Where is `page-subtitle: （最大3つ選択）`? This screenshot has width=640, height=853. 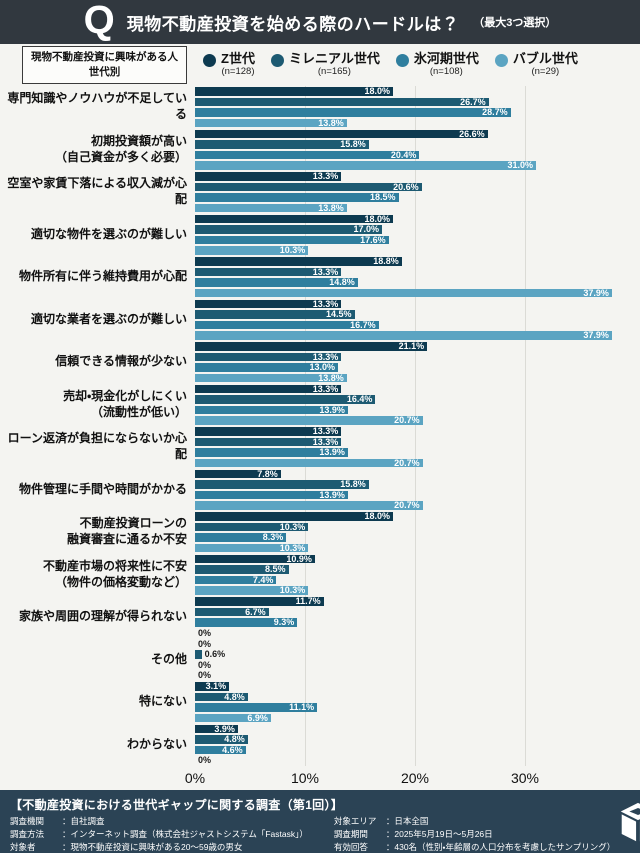 page-subtitle: （最大3つ選択） is located at coordinates (515, 23).